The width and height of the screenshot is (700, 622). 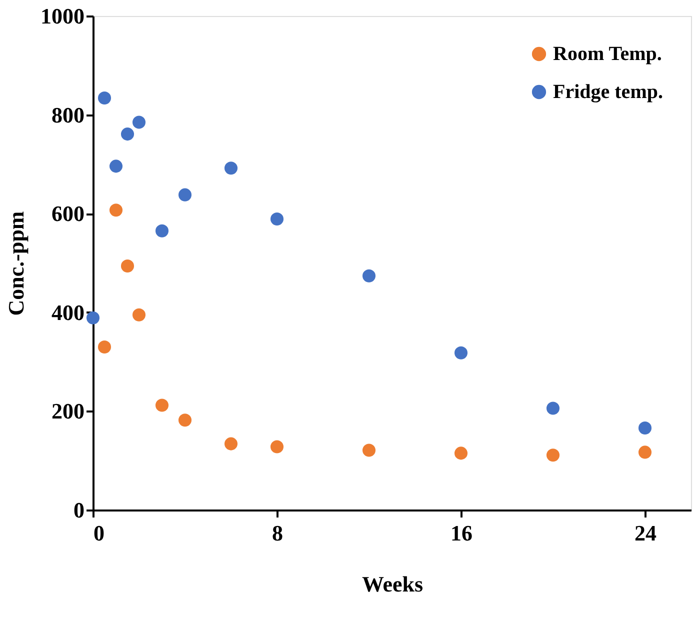 What do you see at coordinates (68, 115) in the screenshot?
I see `y-tick-label: 800` at bounding box center [68, 115].